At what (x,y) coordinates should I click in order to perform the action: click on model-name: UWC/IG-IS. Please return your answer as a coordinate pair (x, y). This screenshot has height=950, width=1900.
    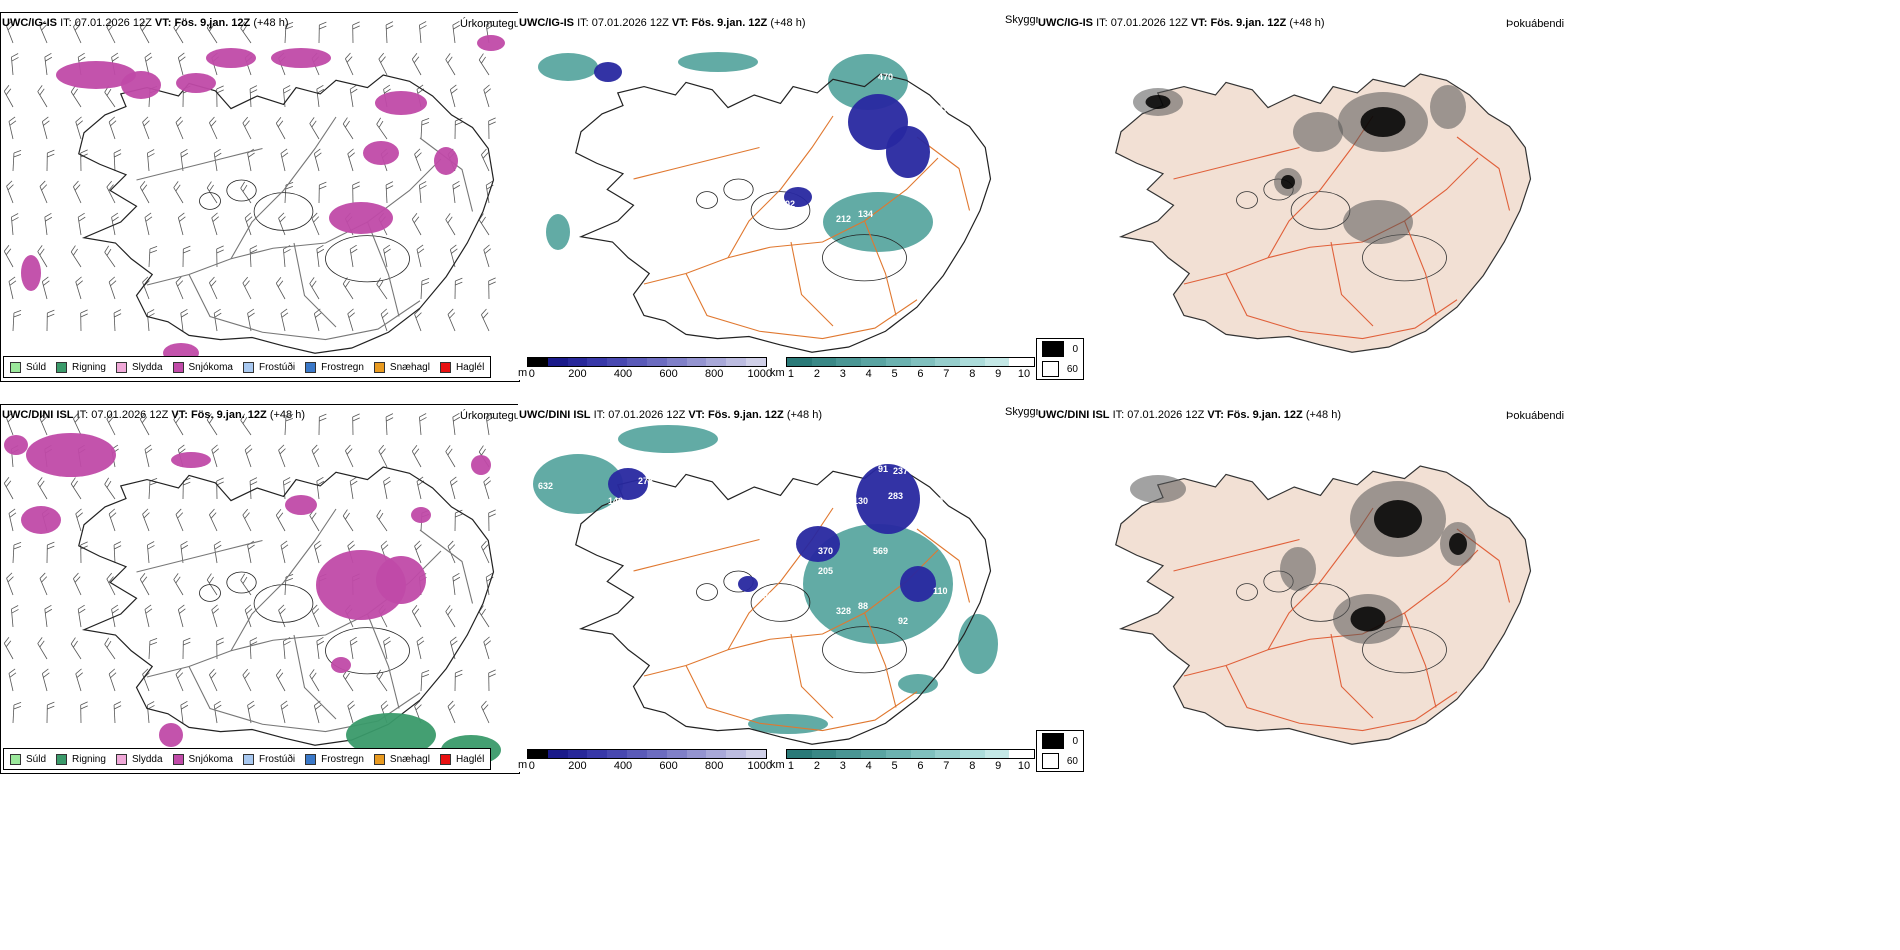
    Looking at the image, I should click on (1065, 23).